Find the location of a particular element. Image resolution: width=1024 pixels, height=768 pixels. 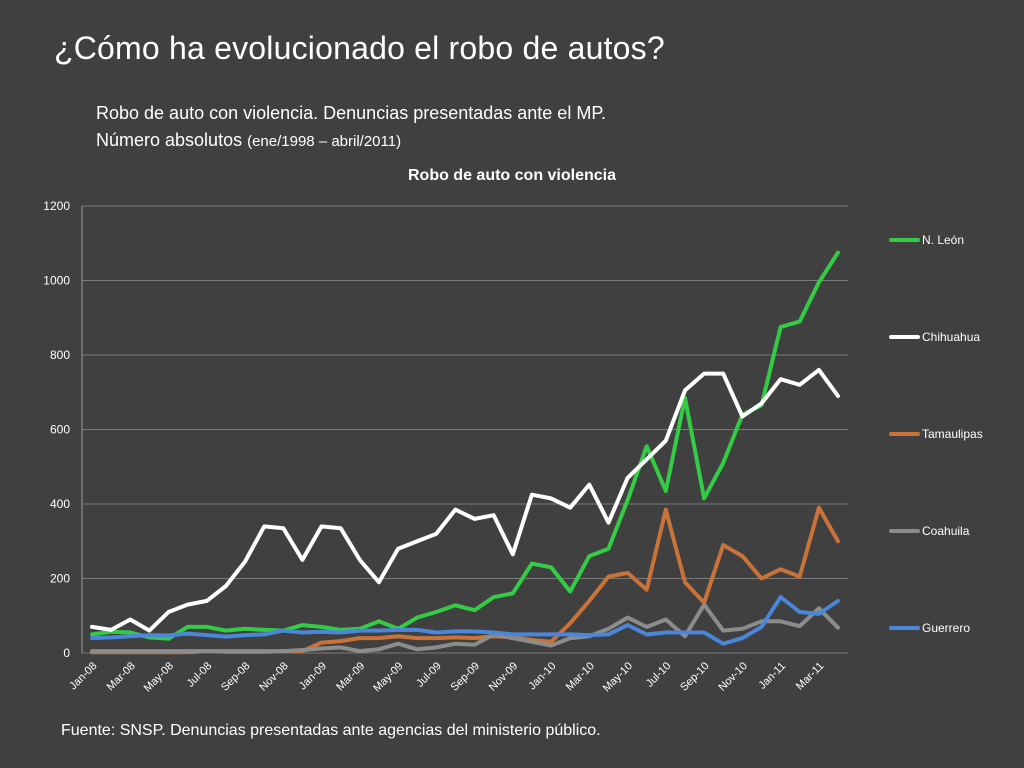

legend-label: Chihuahua is located at coordinates (951, 337).